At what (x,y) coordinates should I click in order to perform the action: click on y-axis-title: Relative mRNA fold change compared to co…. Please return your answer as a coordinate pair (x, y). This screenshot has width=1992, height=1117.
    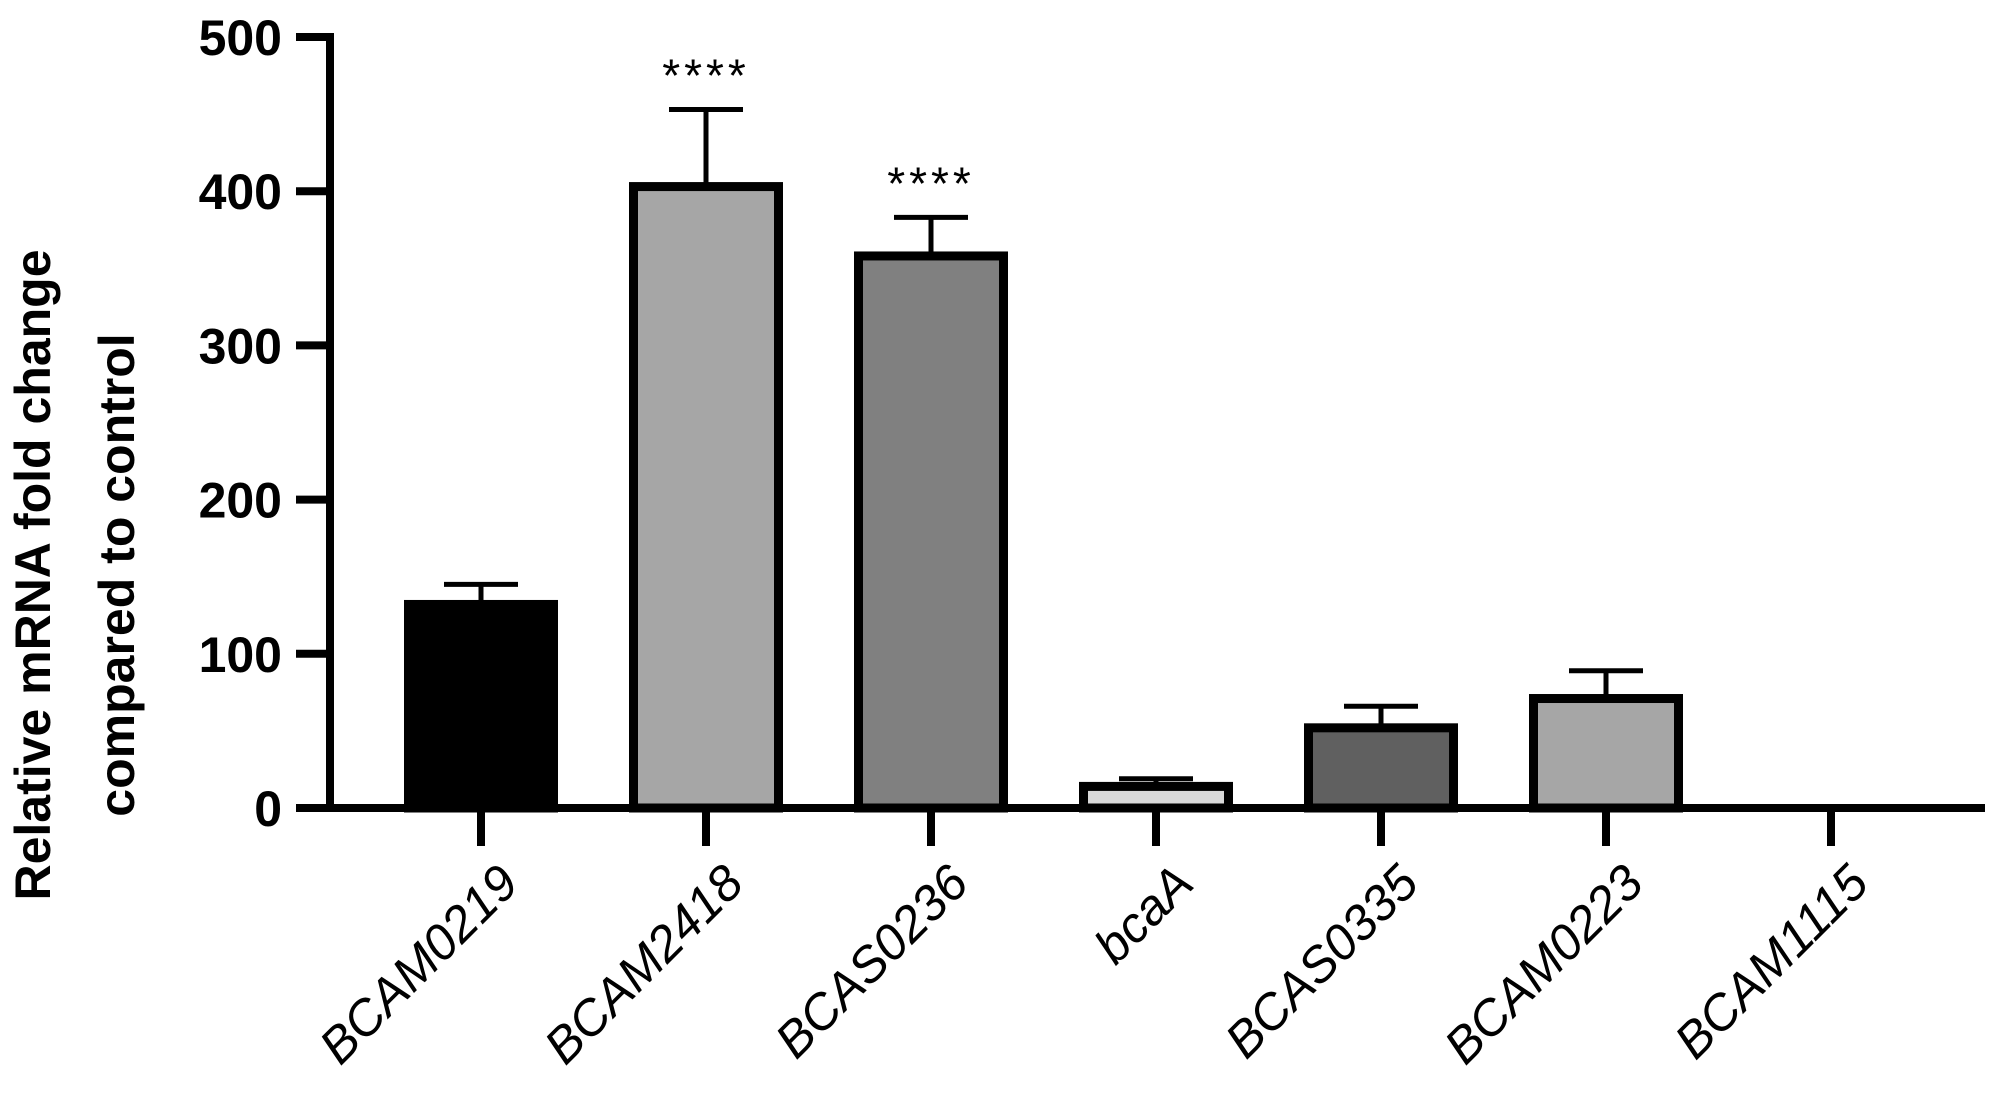
    Looking at the image, I should click on (75, 574).